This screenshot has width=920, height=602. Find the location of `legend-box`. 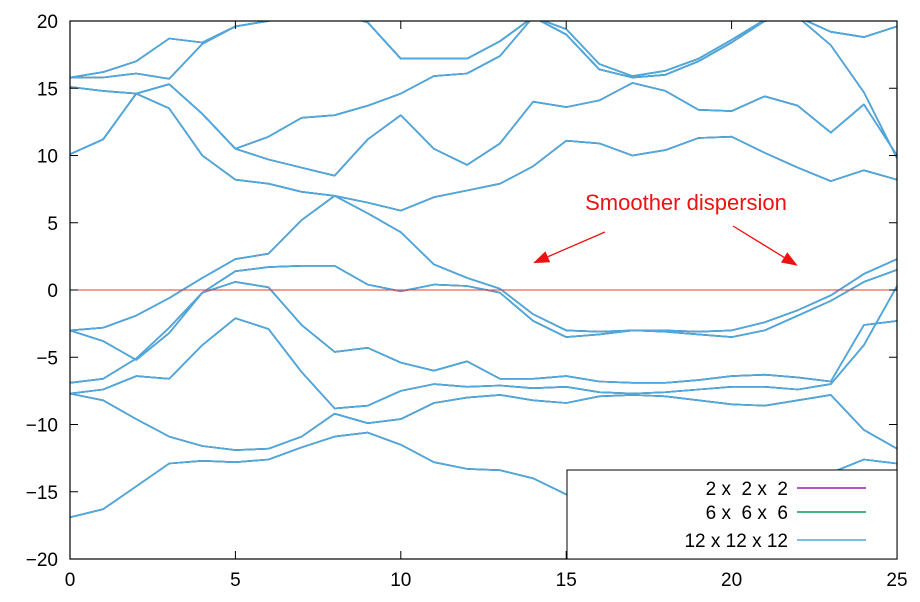

legend-box is located at coordinates (732, 514).